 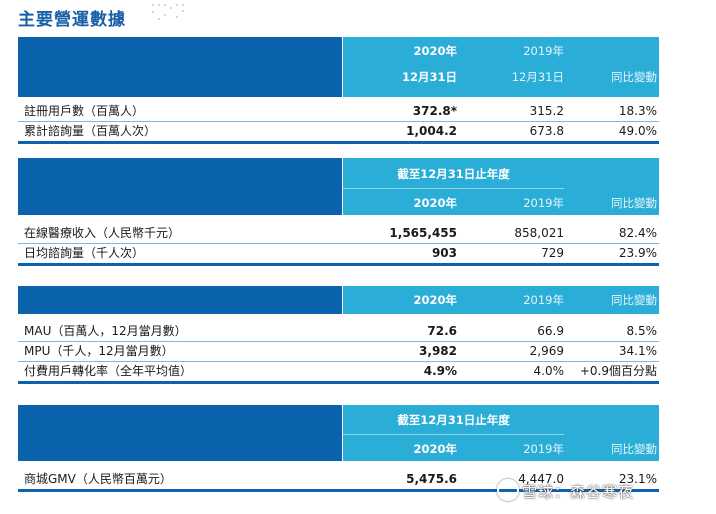 I want to click on value-2020: 1,004.2, so click(x=431, y=131).